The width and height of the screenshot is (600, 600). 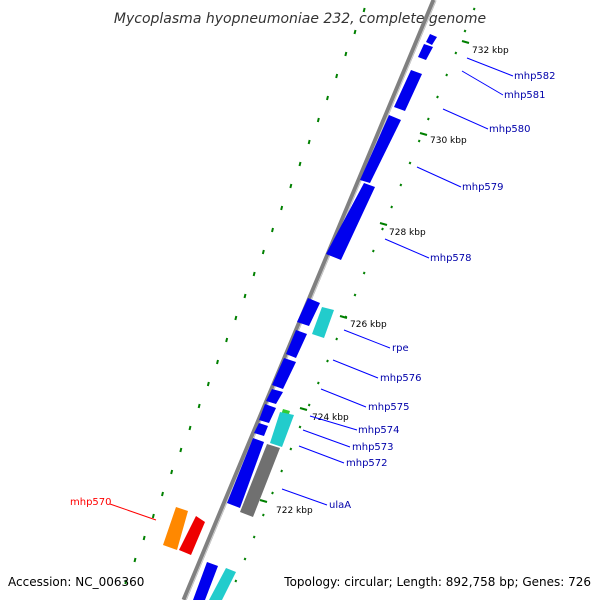 I want to click on accession-text: Accession: NC_006360, so click(x=76, y=582).